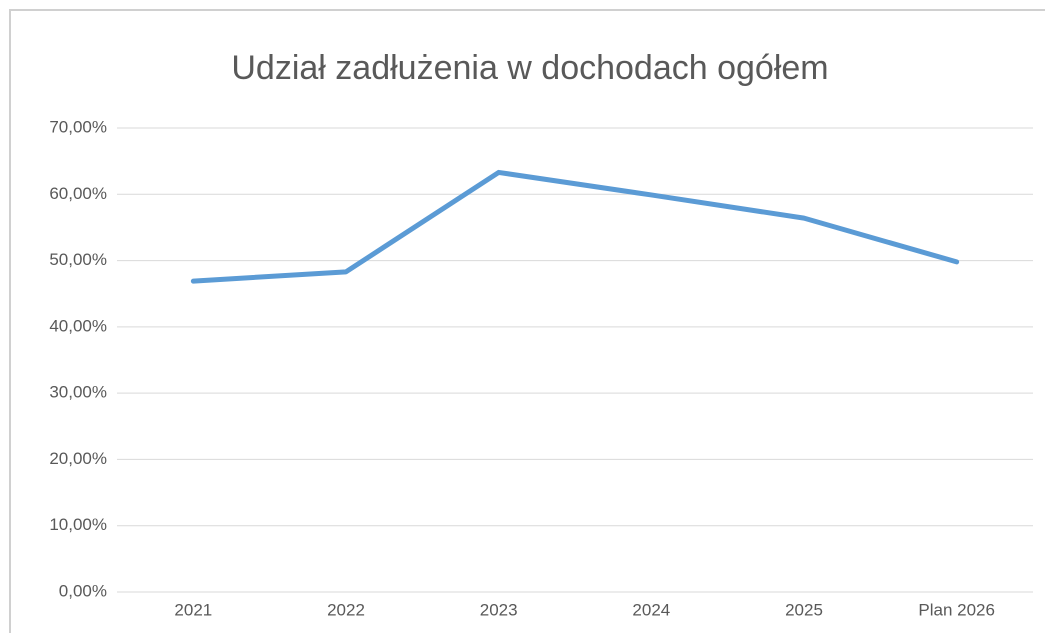 The height and width of the screenshot is (633, 1045). Describe the element at coordinates (78, 458) in the screenshot. I see `y-tick-label: 20,00%` at that location.